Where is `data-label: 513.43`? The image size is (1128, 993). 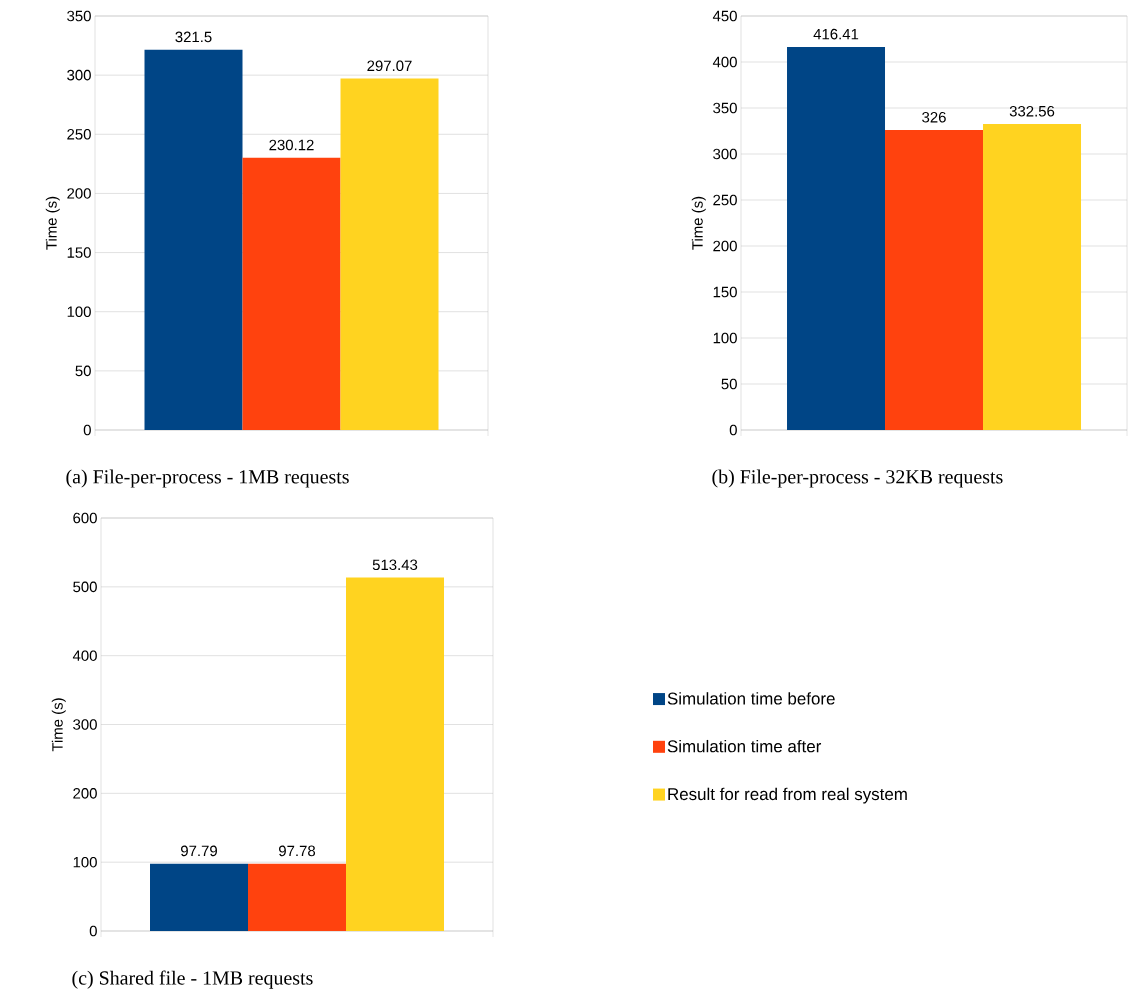 data-label: 513.43 is located at coordinates (395, 565).